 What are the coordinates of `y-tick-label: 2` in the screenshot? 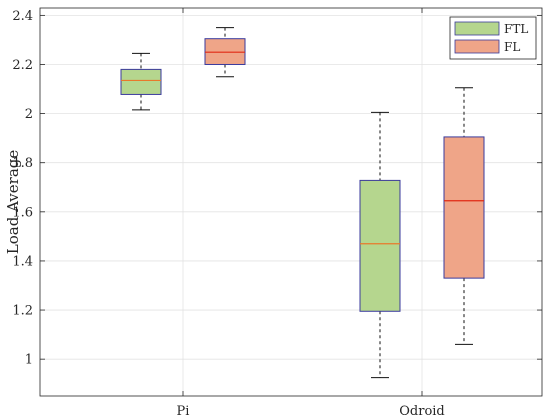 It's located at (29, 114).